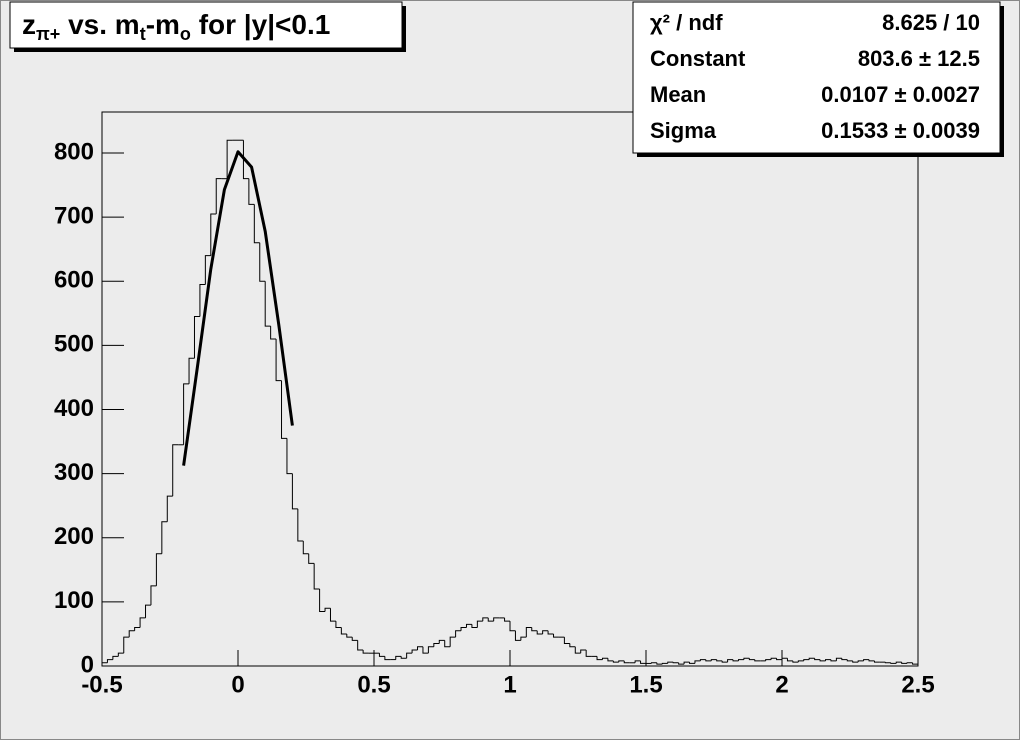 The height and width of the screenshot is (740, 1020). What do you see at coordinates (781, 684) in the screenshot?
I see `x-tick-label: 2` at bounding box center [781, 684].